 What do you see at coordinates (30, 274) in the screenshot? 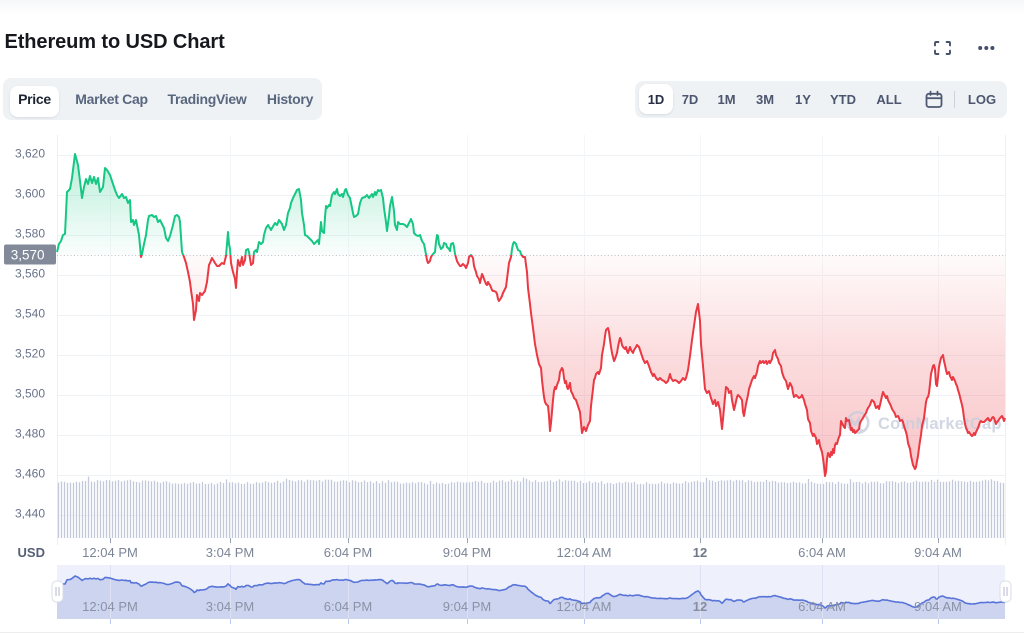
I see `svg-text: 3,560` at bounding box center [30, 274].